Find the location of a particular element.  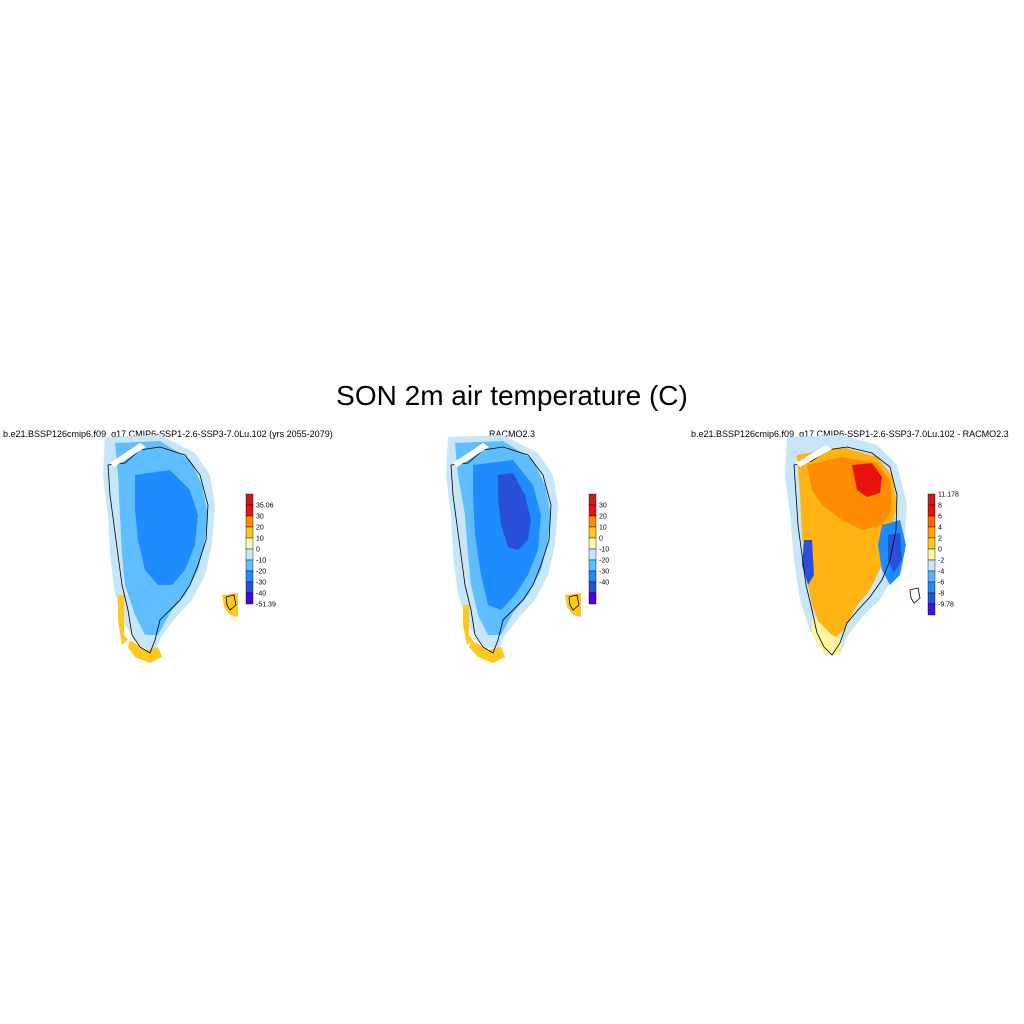

figure-title: SON 2m air temperature (C) is located at coordinates (512, 395).